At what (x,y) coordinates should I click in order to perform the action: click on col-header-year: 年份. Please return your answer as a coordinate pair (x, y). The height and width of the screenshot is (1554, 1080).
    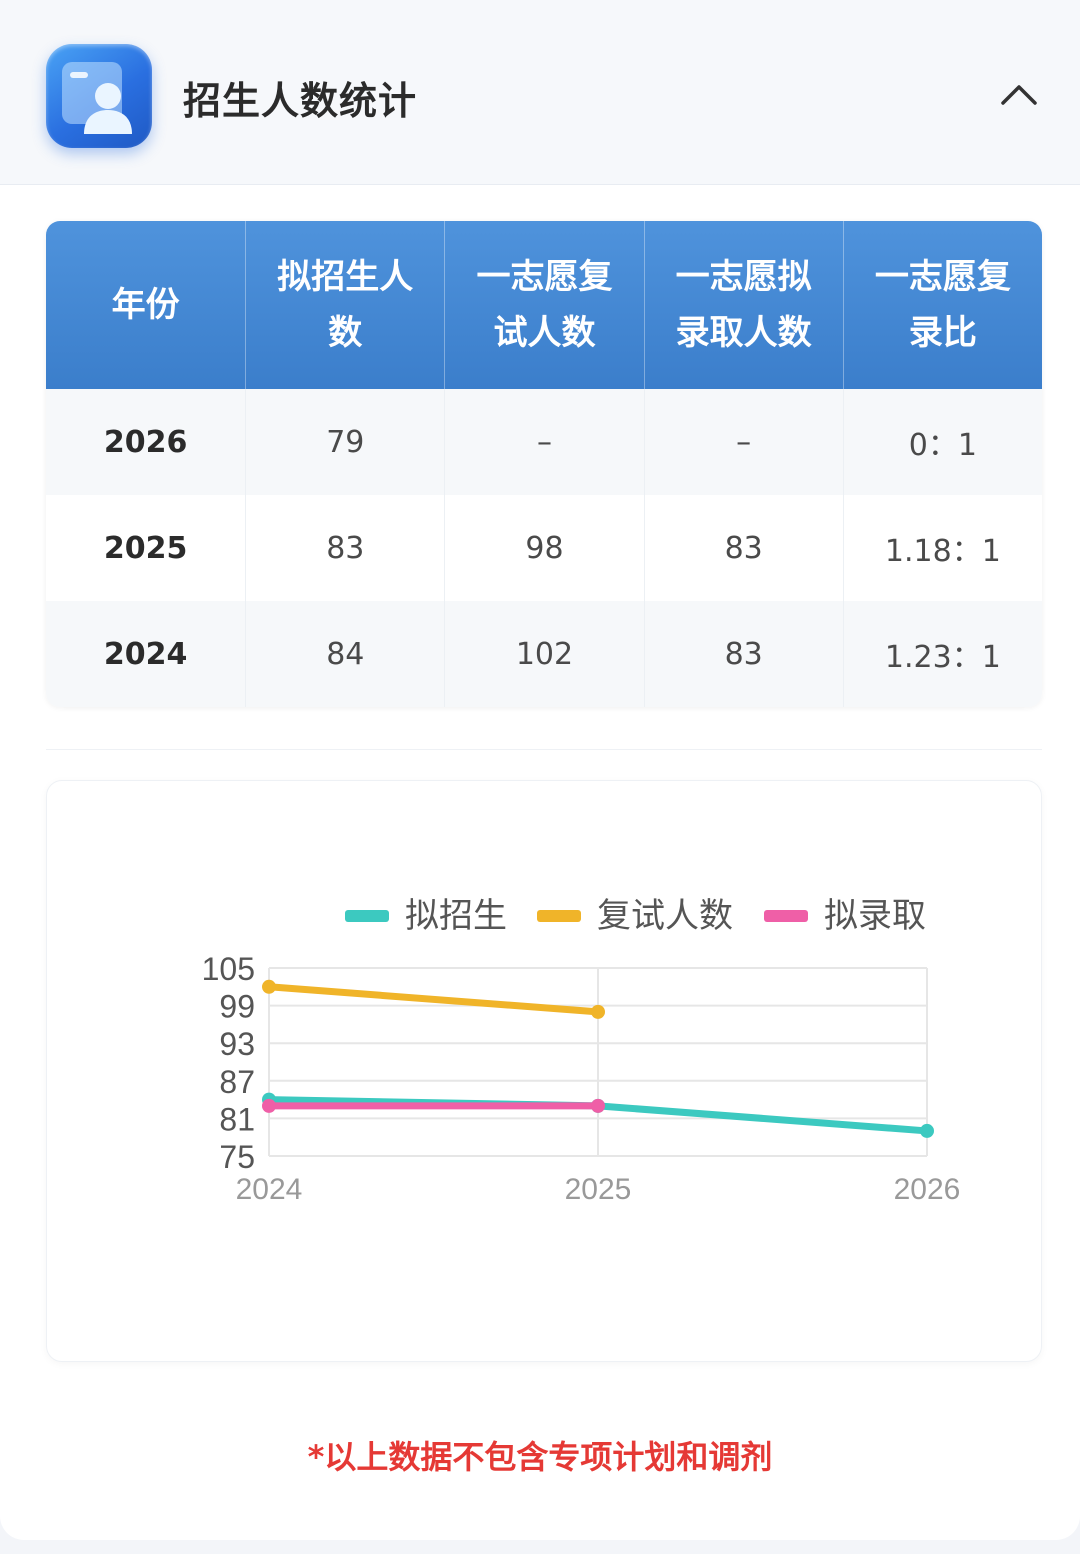
    Looking at the image, I should click on (146, 305).